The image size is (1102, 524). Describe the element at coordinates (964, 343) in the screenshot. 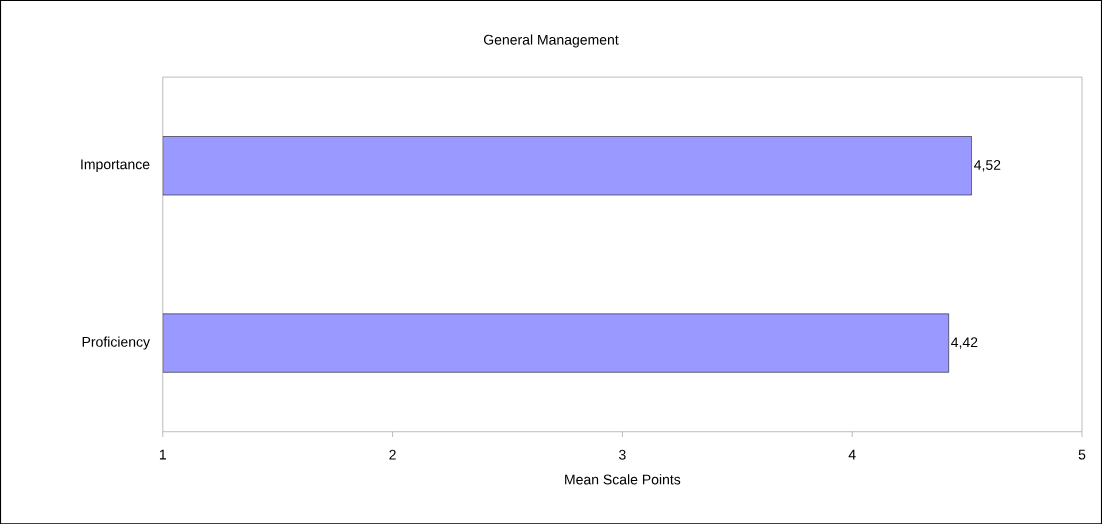

I see `data-label: 4,42` at that location.